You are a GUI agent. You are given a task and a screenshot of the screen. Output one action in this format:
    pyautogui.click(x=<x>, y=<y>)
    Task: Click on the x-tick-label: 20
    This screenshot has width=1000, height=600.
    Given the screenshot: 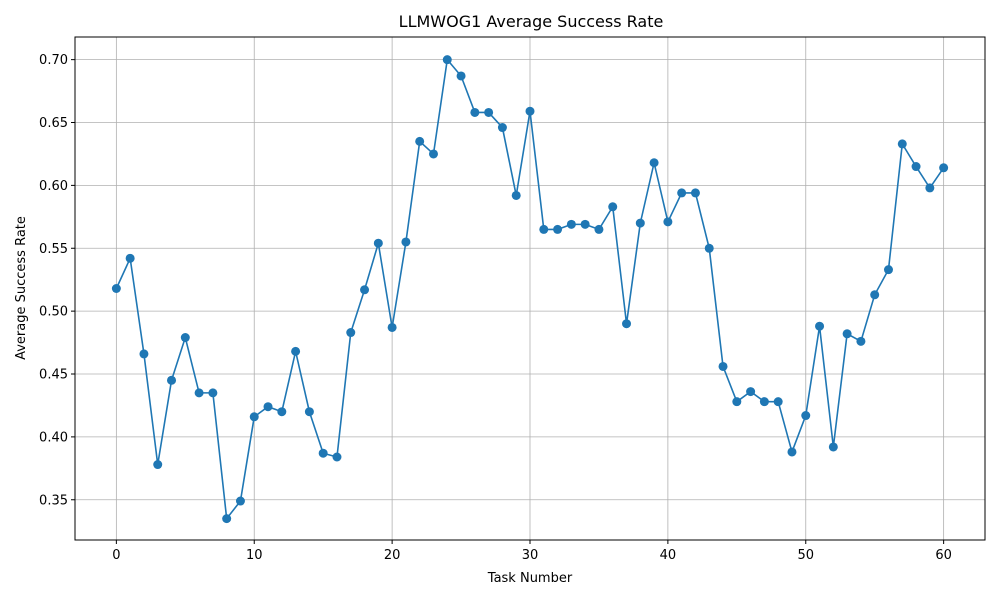 What is the action you would take?
    pyautogui.click(x=392, y=555)
    